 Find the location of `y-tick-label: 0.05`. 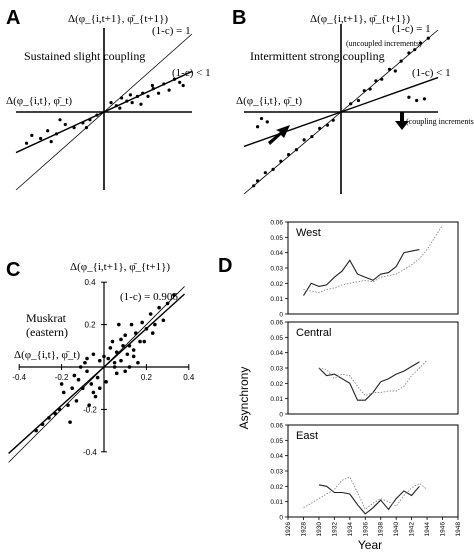

y-tick-label: 0.05 is located at coordinates (276, 238).